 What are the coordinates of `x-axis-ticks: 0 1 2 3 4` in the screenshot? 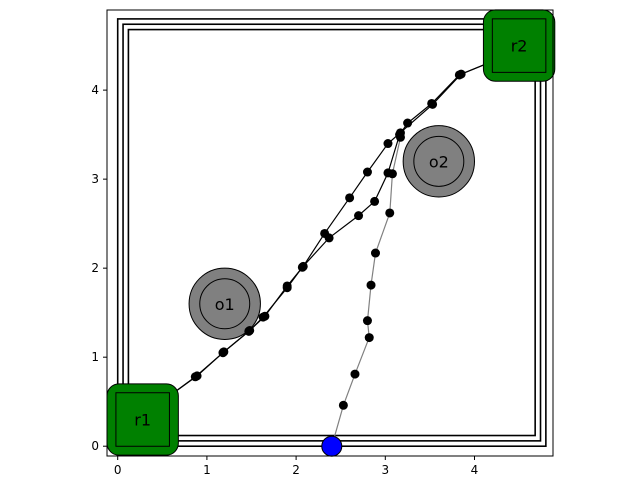 It's located at (296, 466).